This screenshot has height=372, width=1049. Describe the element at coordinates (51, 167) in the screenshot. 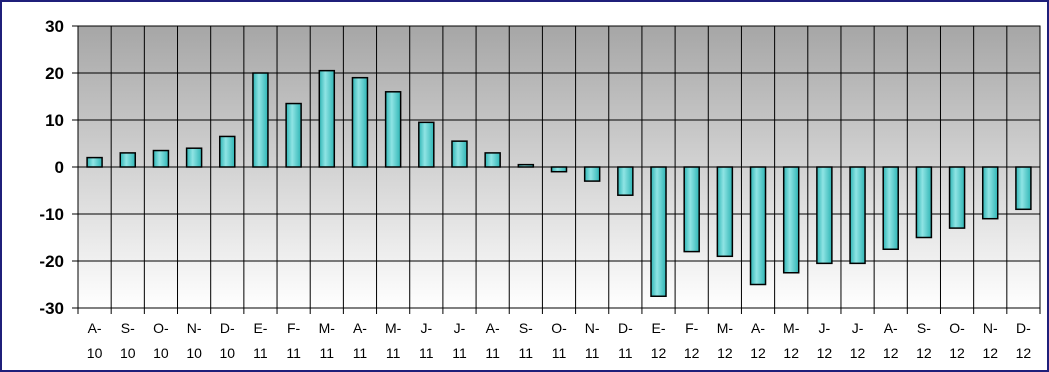

I see `y-axis-labels: 30 20 10 0 -10 -20 -30` at that location.